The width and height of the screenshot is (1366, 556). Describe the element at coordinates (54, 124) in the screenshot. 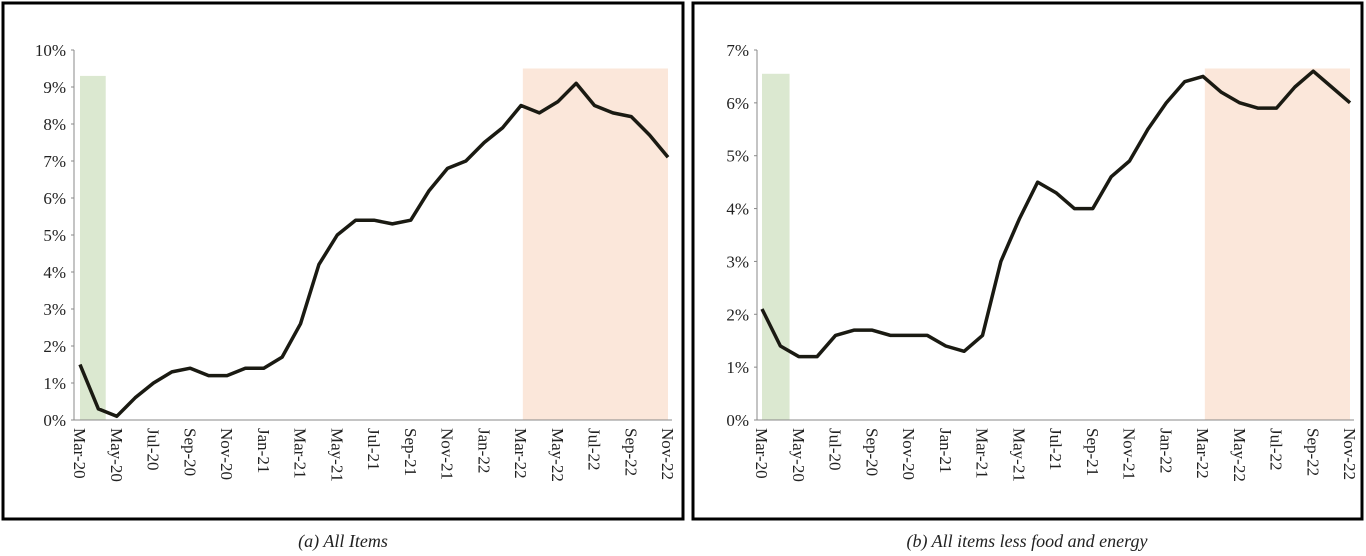

I see `y-tick-label: 8%` at that location.